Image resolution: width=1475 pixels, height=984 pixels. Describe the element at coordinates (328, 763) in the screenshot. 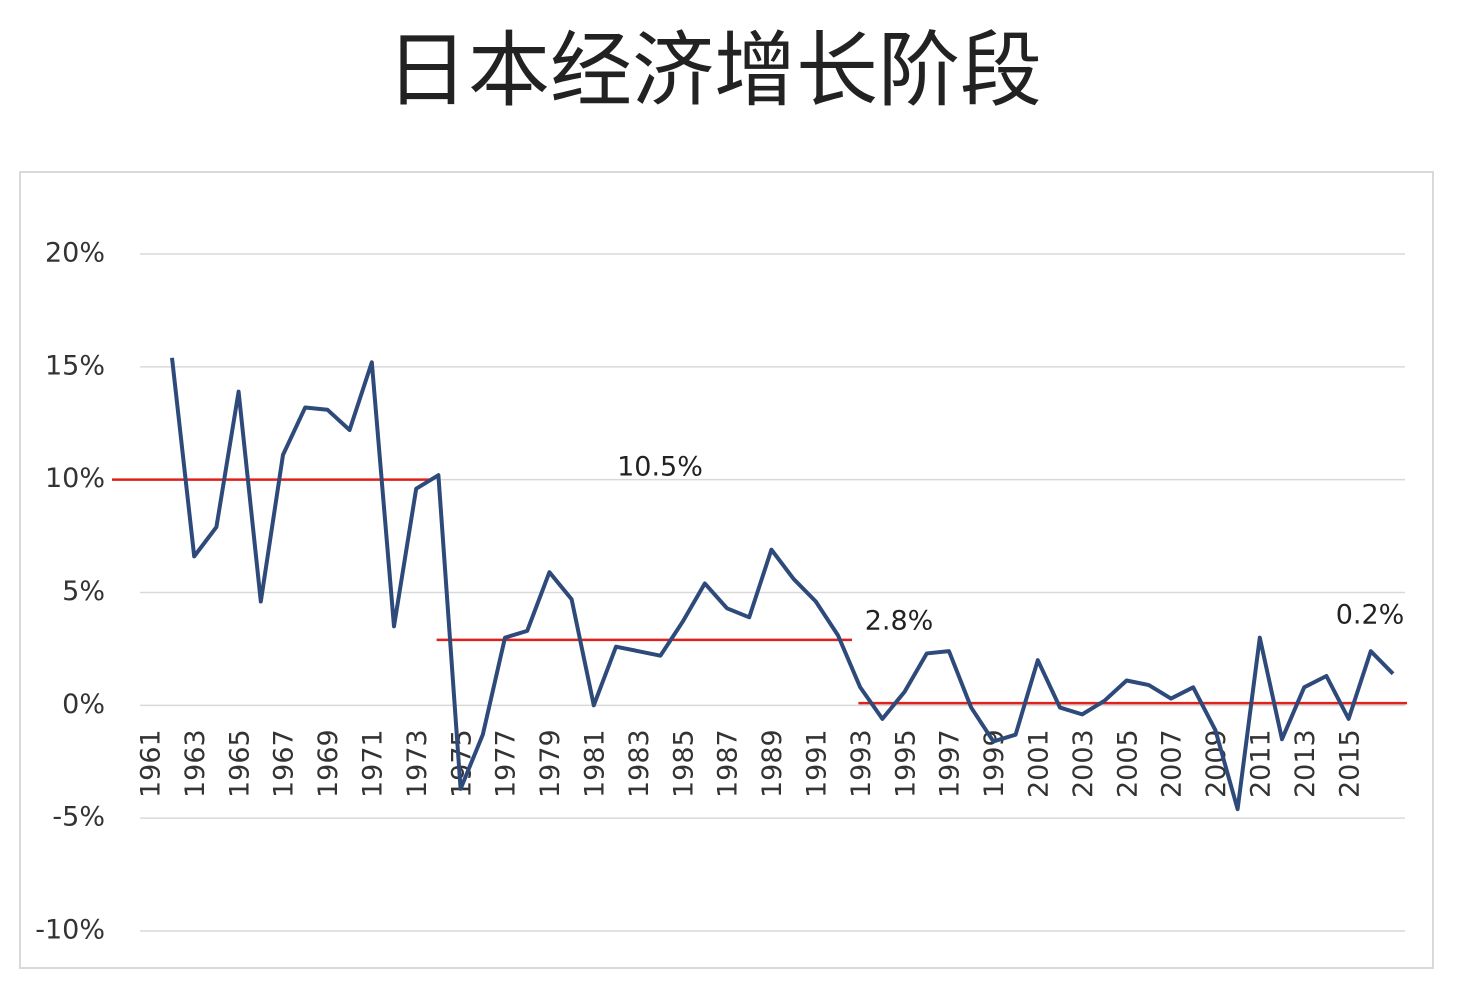

I see `x-tick-label: 1969` at that location.